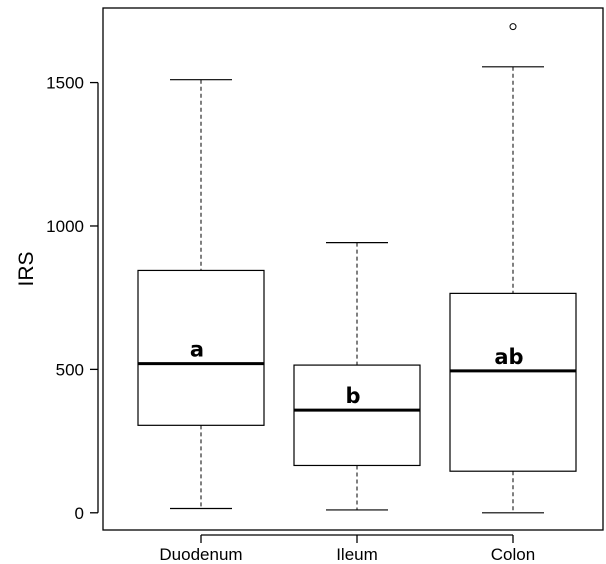 The image size is (606, 564). What do you see at coordinates (200, 554) in the screenshot?
I see `x-tick-label: Duodenum` at bounding box center [200, 554].